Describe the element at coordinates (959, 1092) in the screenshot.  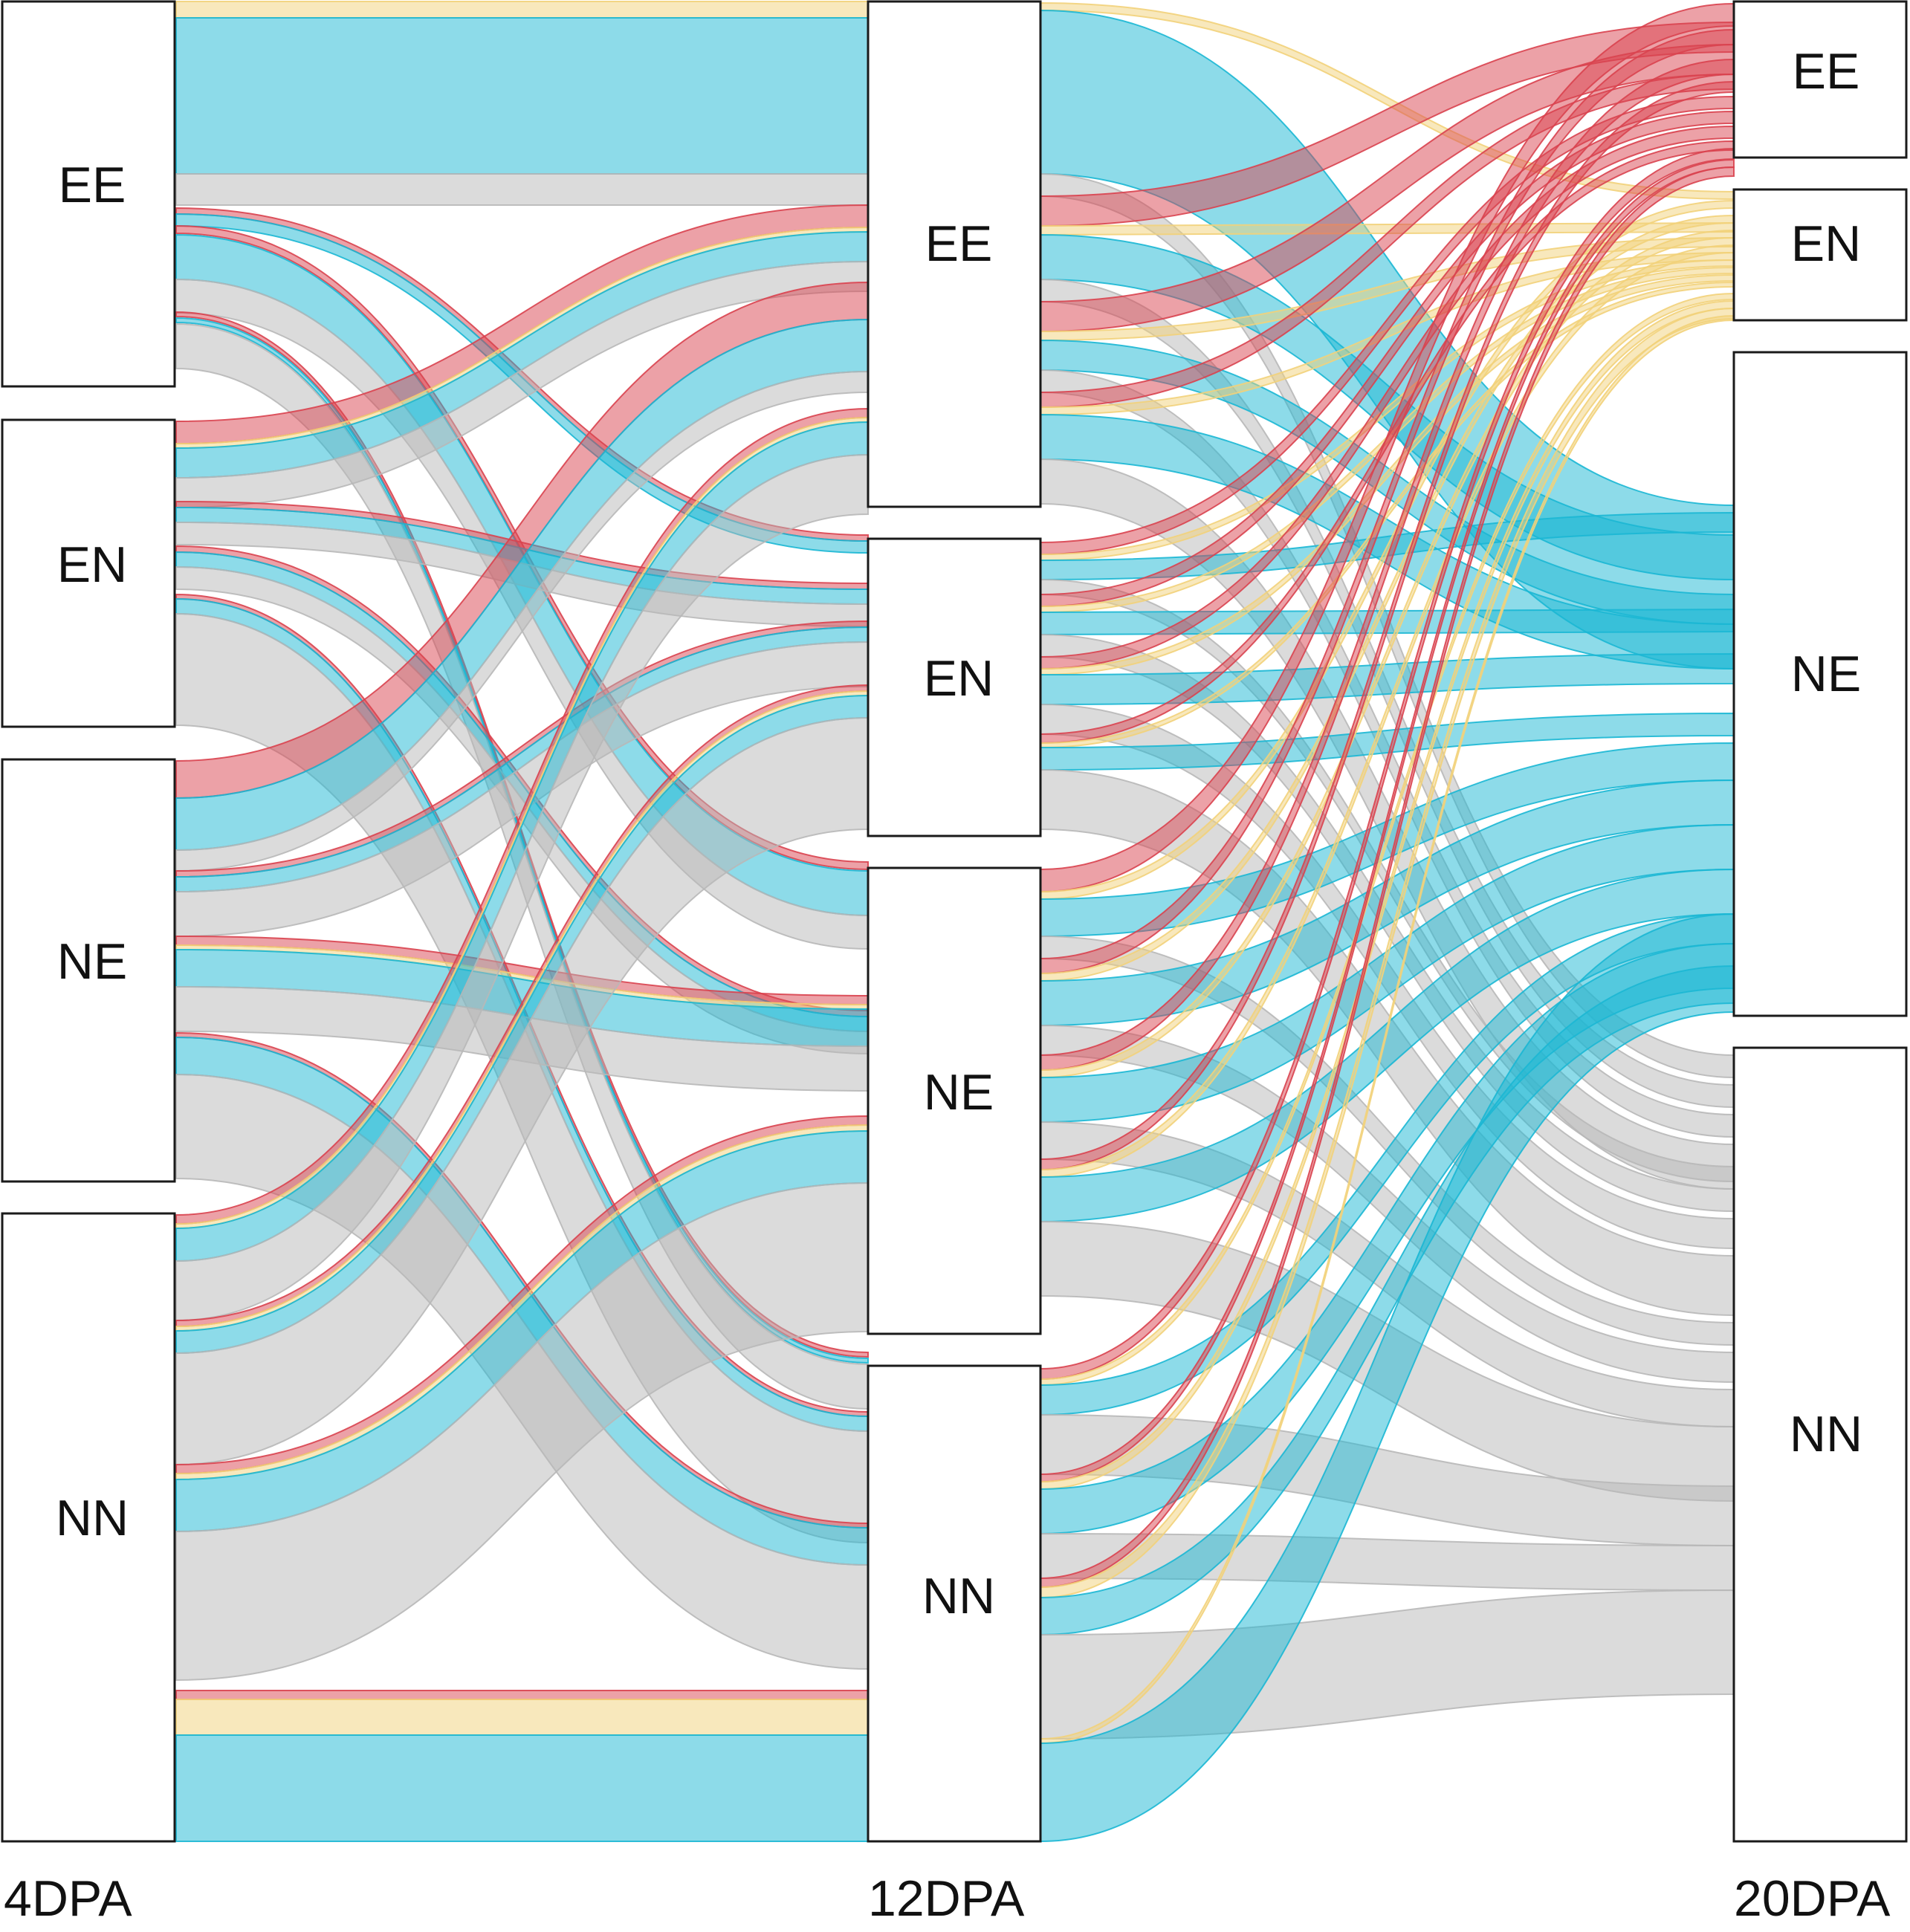
I see `node-label-12dpa-ne: NE` at that location.